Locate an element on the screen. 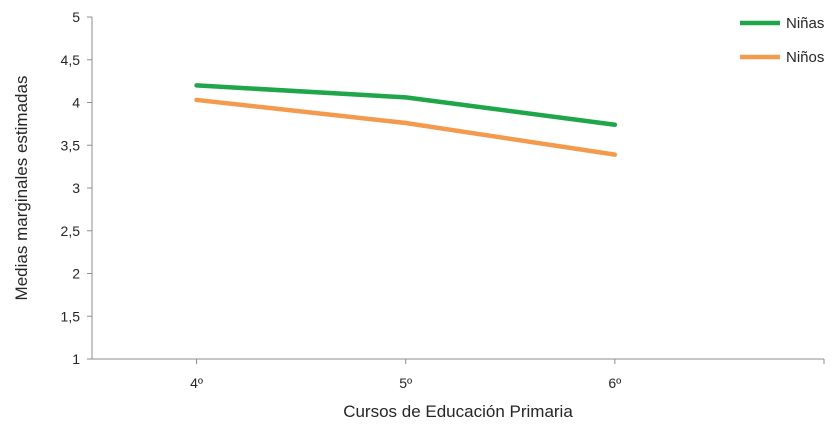 The height and width of the screenshot is (424, 838). y-tick-label: 2,5 is located at coordinates (71, 231).